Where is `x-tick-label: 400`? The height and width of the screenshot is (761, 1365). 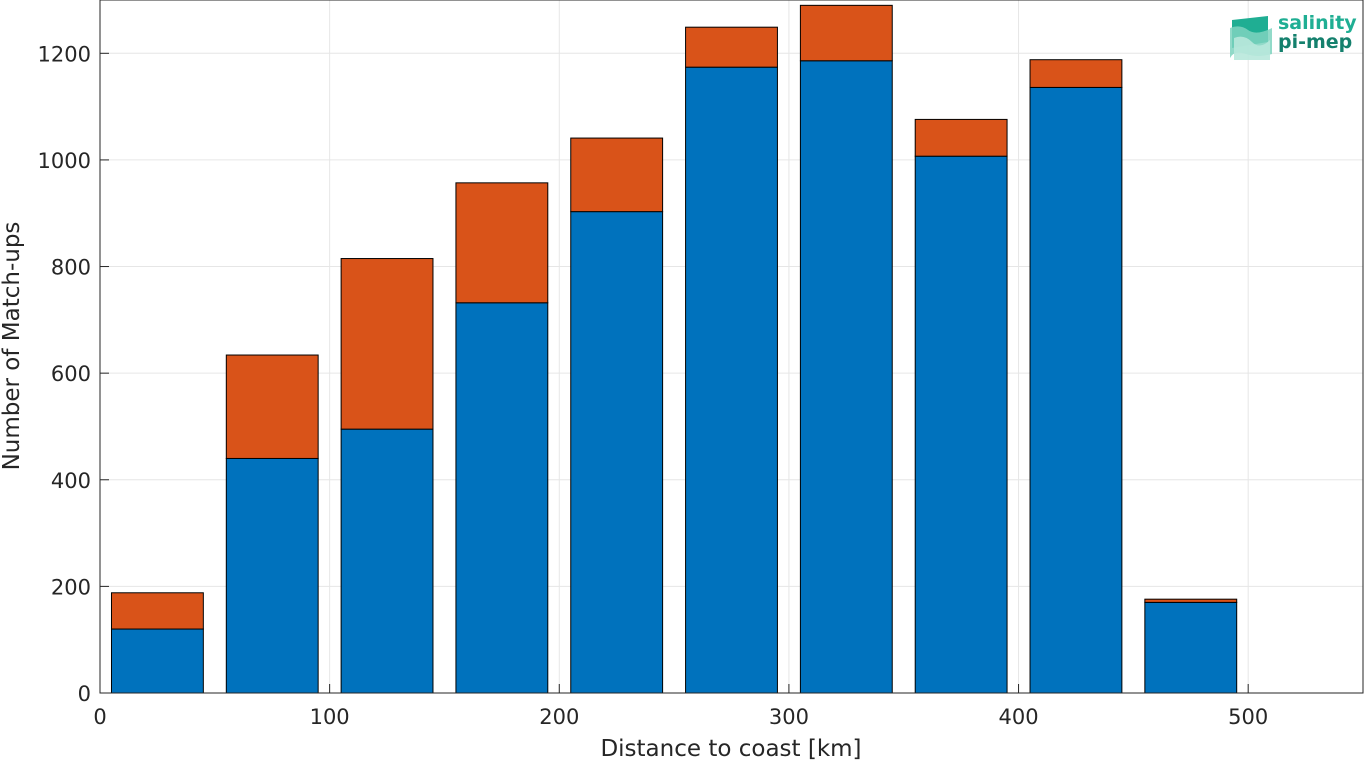
x-tick-label: 400 is located at coordinates (1018, 717).